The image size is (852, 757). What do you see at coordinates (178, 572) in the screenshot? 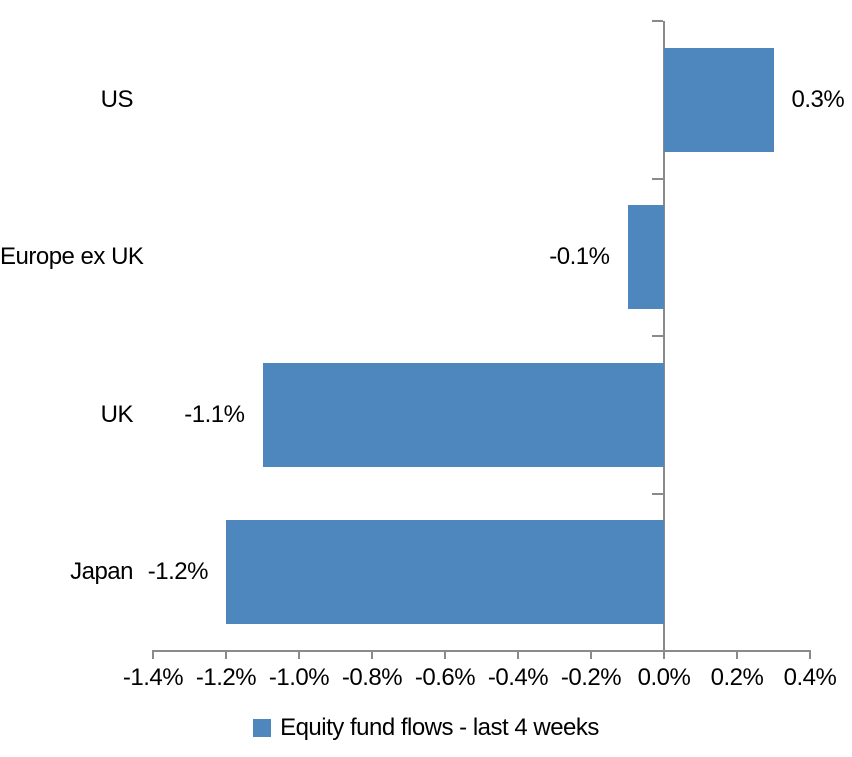
I see `data-label: -1.2%` at bounding box center [178, 572].